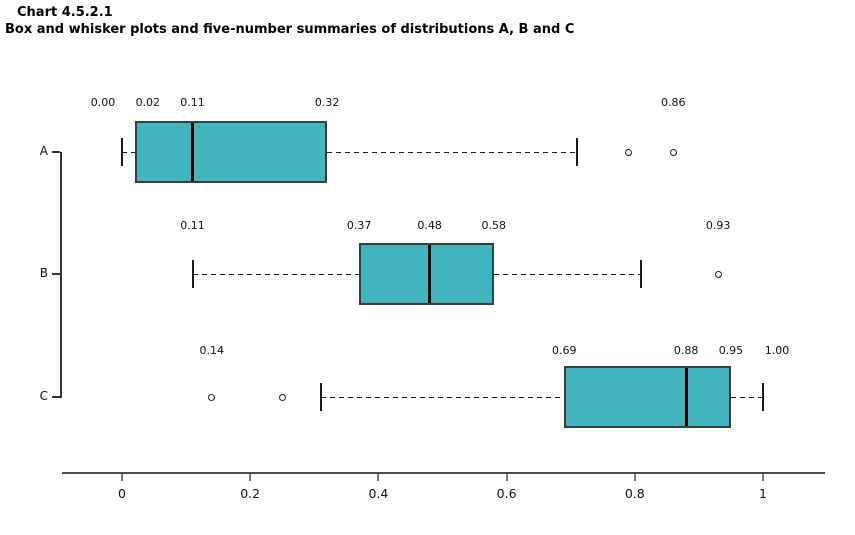  Describe the element at coordinates (250, 493) in the screenshot. I see `x-axis-tick-label: 0.2` at that location.